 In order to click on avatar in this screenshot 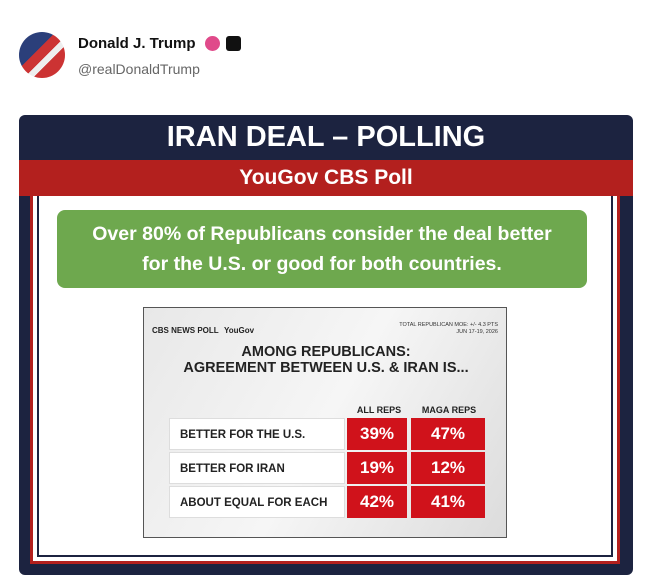, I will do `click(42, 55)`.